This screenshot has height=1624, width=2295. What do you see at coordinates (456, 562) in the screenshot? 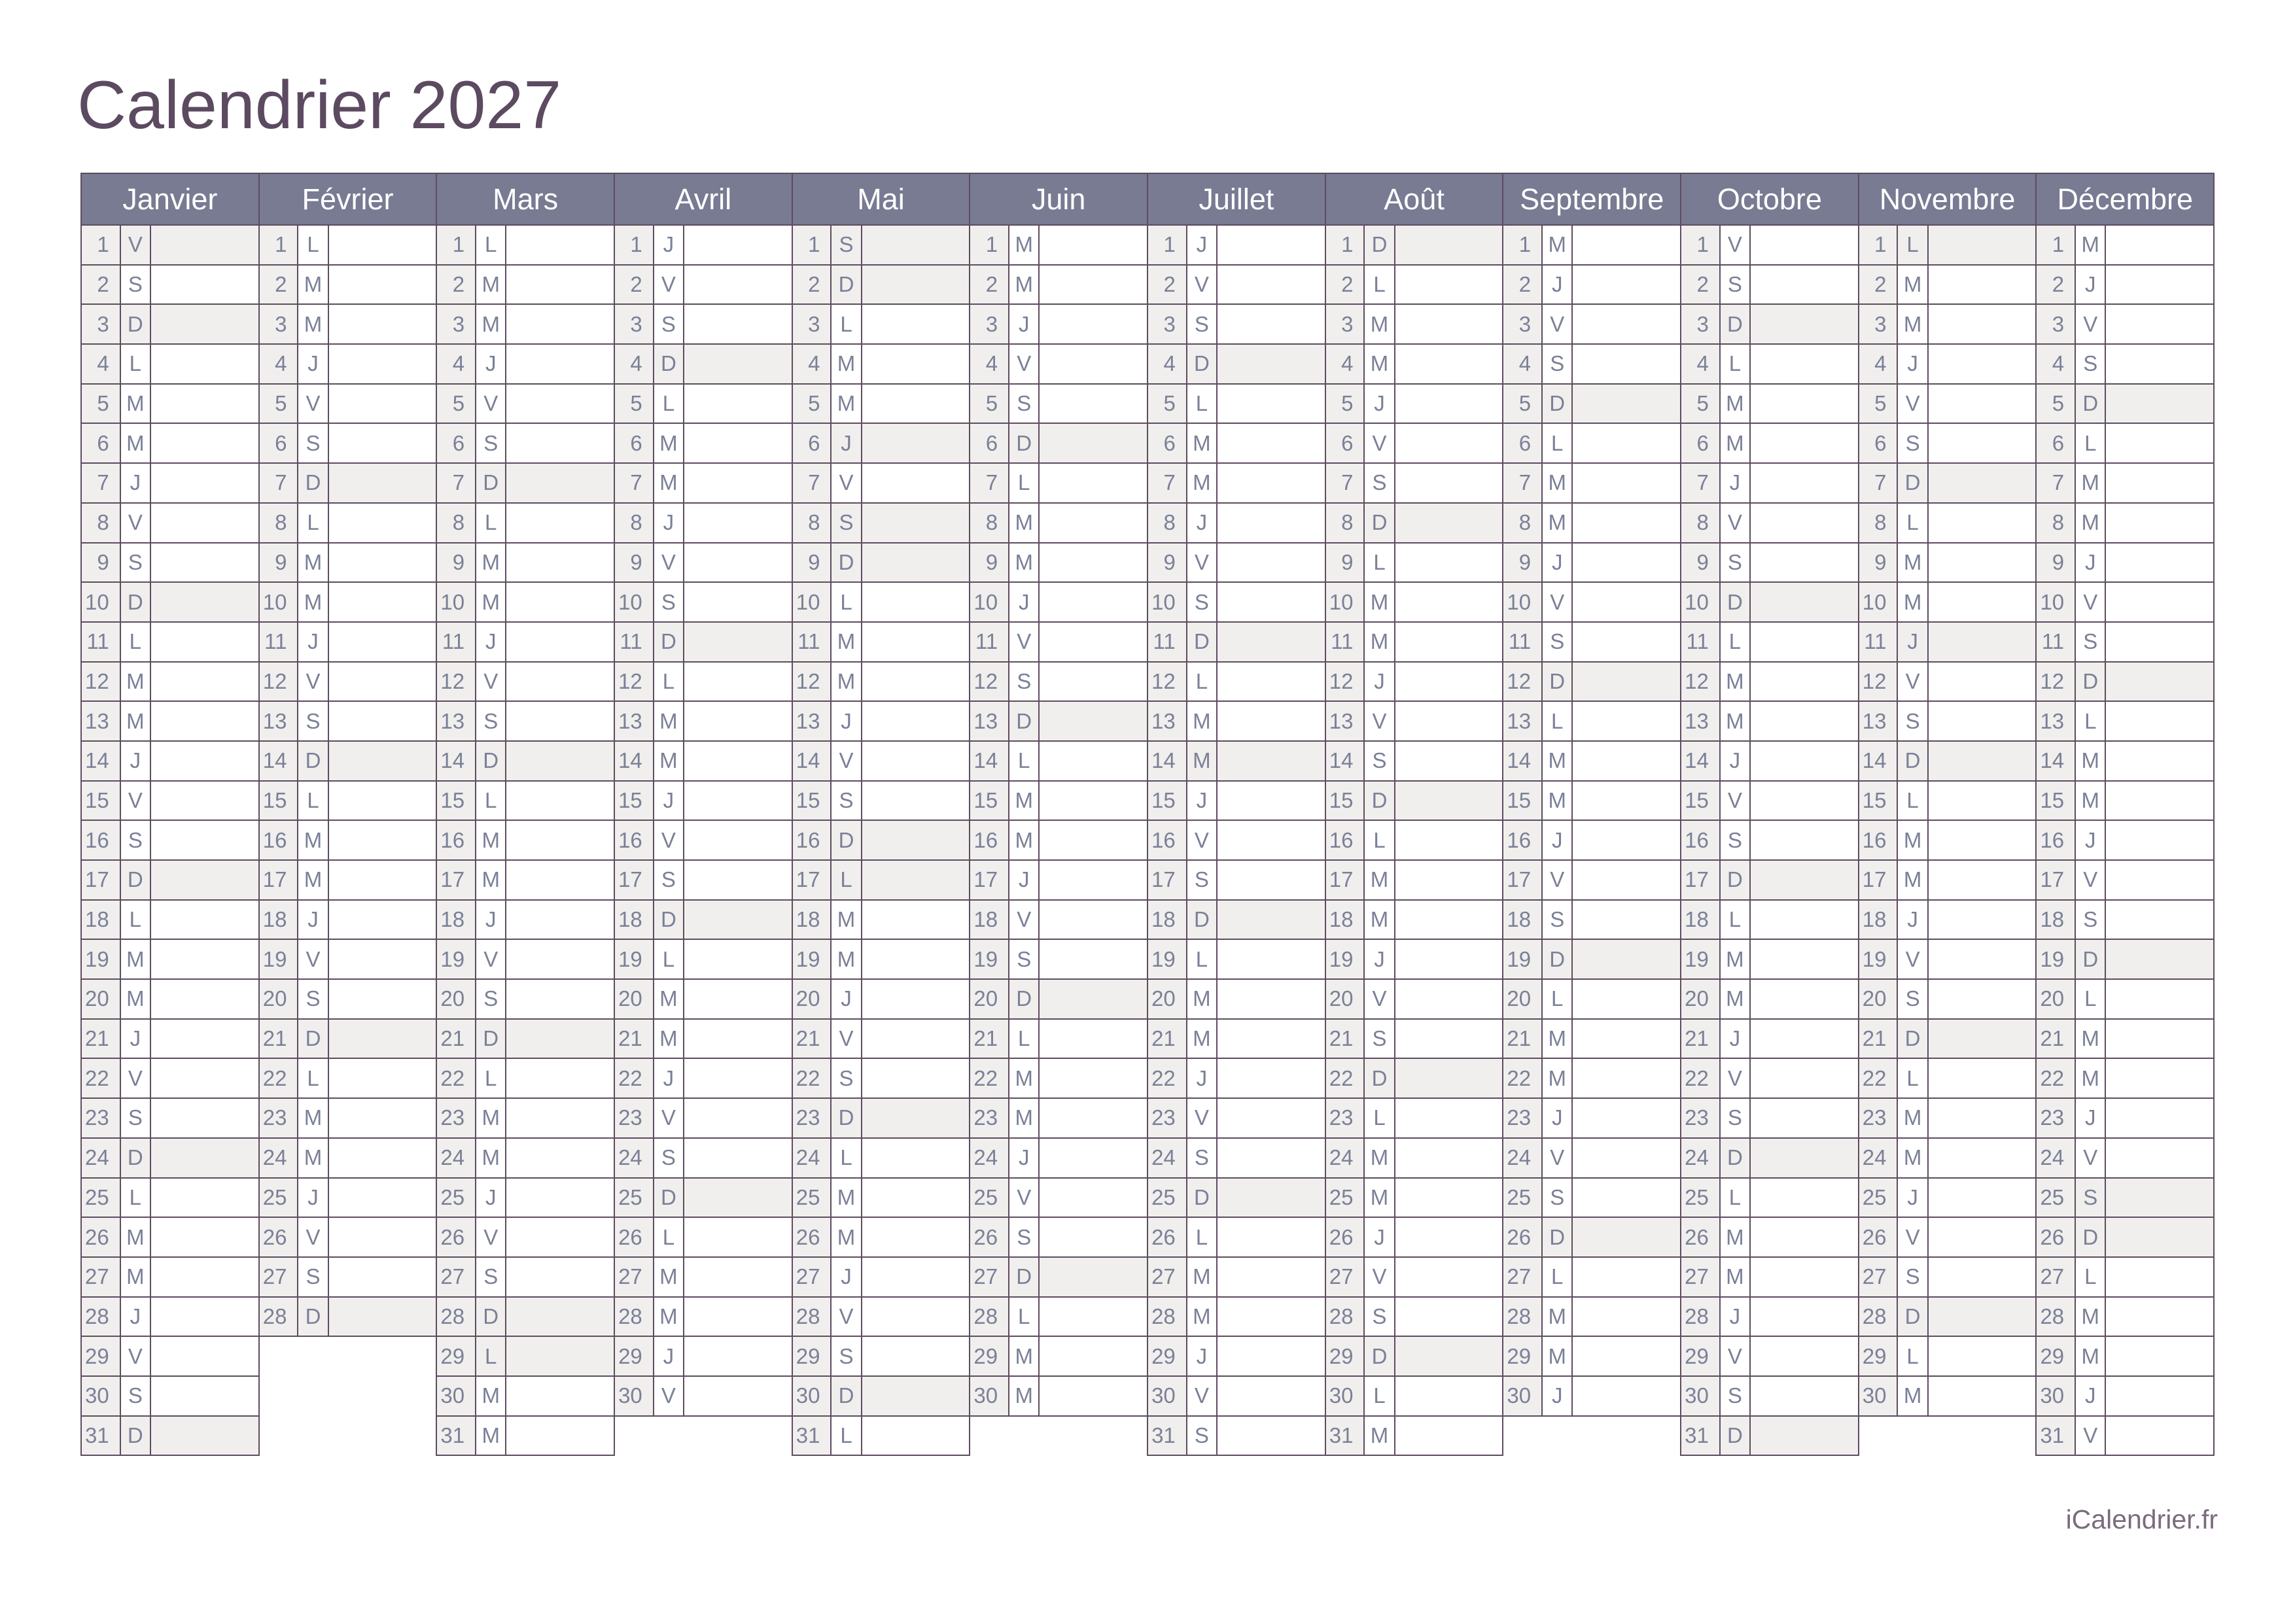
I see `day-number-cell: 9` at bounding box center [456, 562].